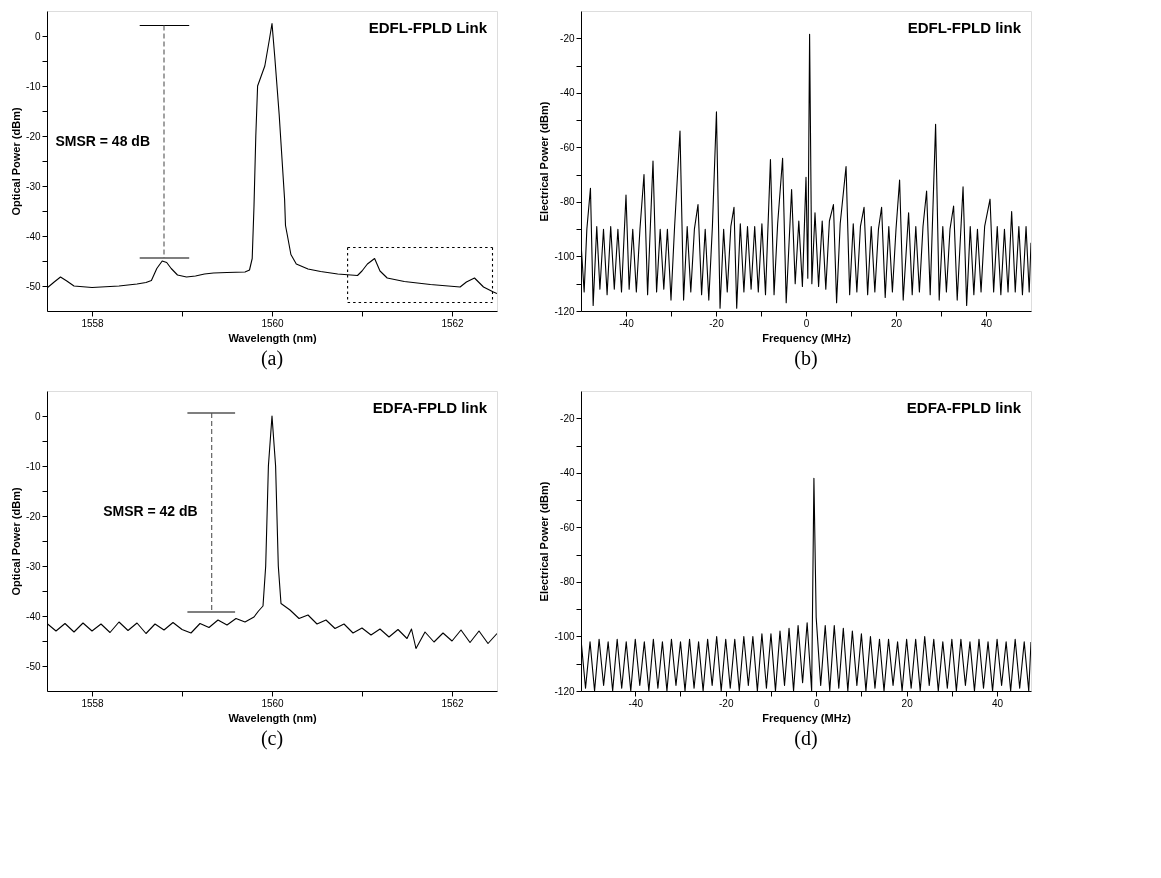 The image size is (1161, 878). Describe the element at coordinates (272, 358) in the screenshot. I see `text: (a)` at that location.